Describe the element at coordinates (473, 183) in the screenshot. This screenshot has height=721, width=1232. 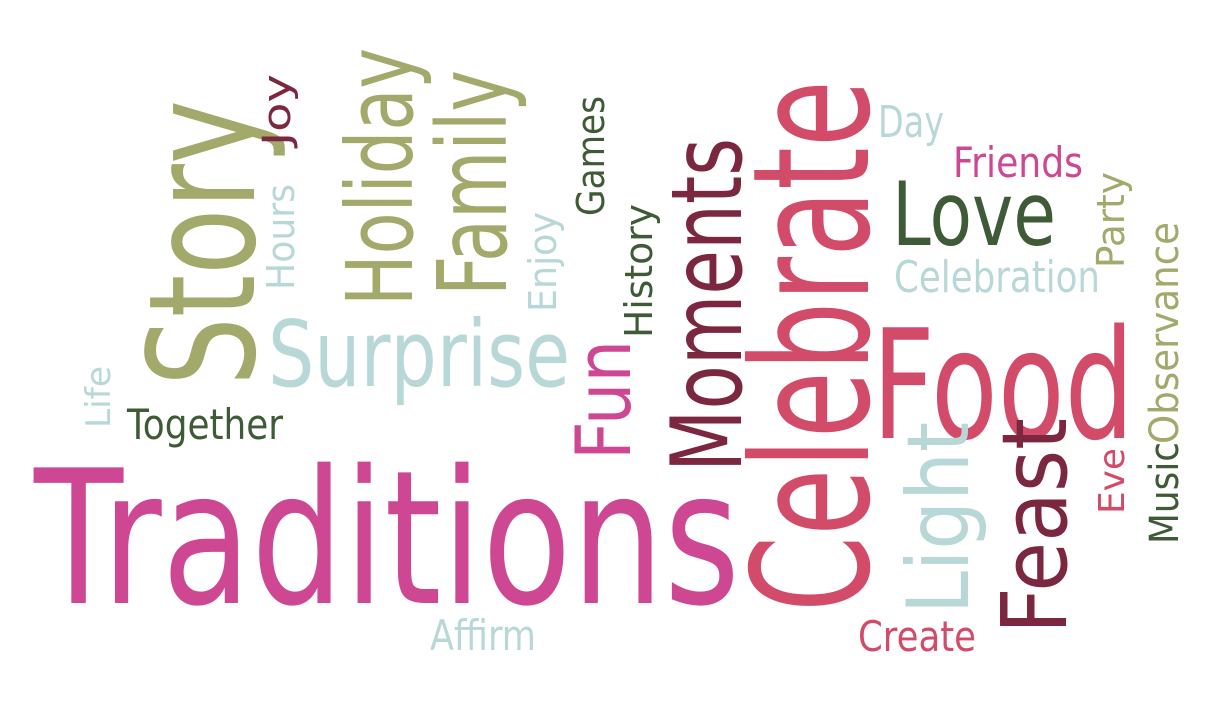
I see `word-family: Family` at that location.